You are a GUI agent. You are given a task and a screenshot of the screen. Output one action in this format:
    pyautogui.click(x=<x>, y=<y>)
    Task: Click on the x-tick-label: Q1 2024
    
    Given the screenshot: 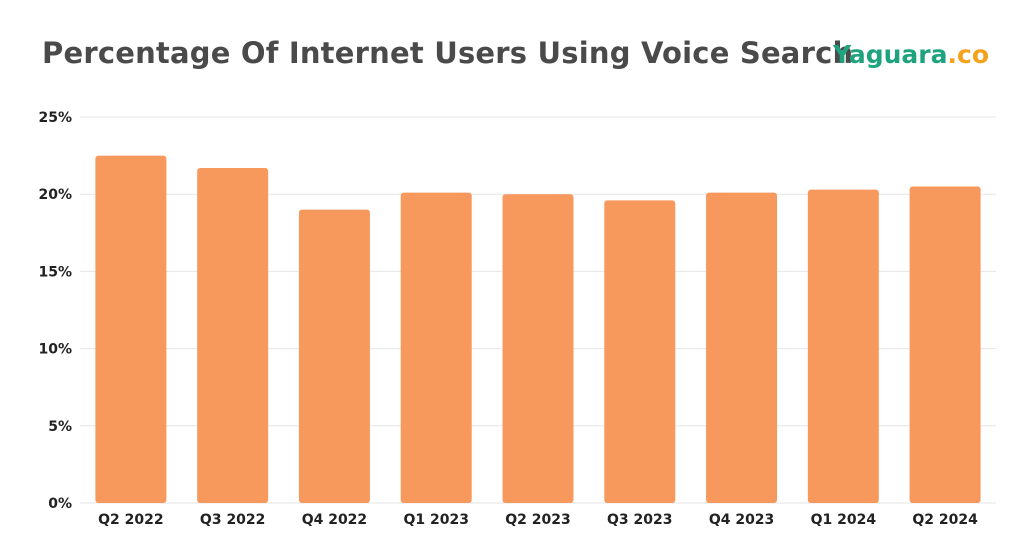 What is the action you would take?
    pyautogui.click(x=844, y=520)
    